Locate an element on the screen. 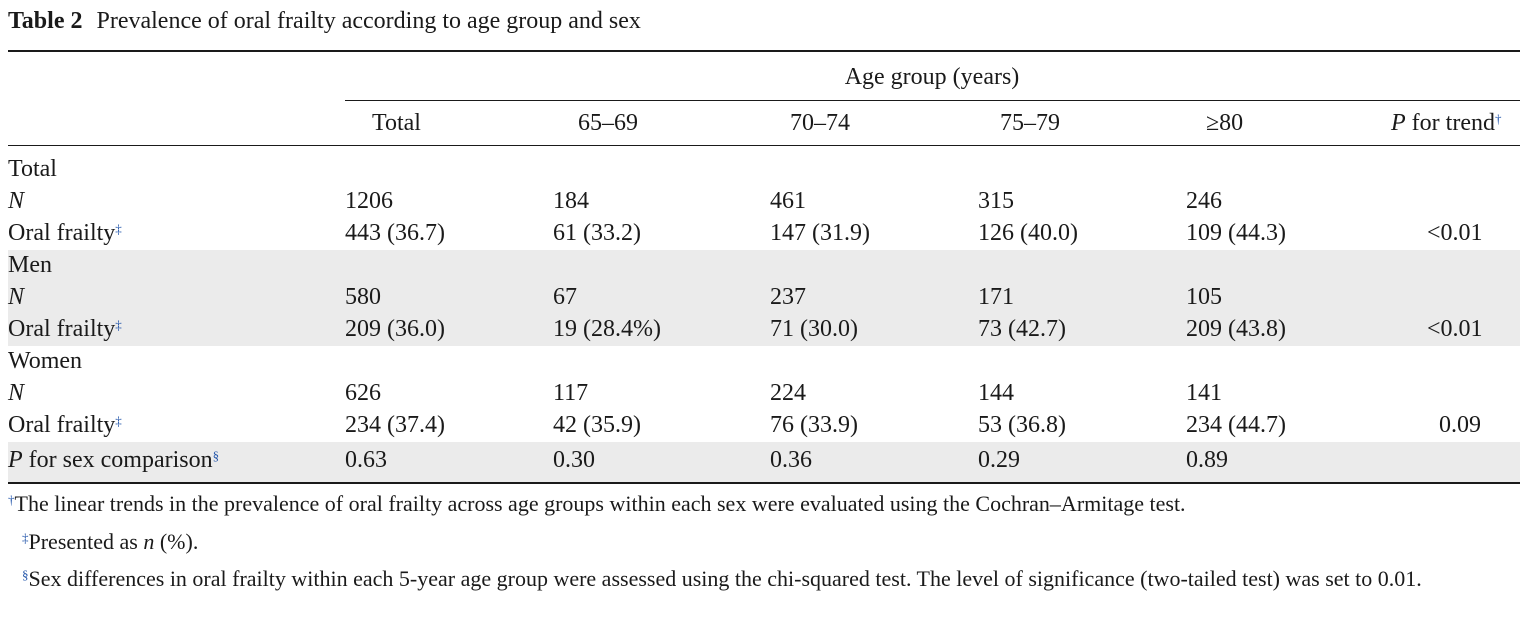 The height and width of the screenshot is (622, 1531). table-cell: 105 is located at coordinates (1204, 297).